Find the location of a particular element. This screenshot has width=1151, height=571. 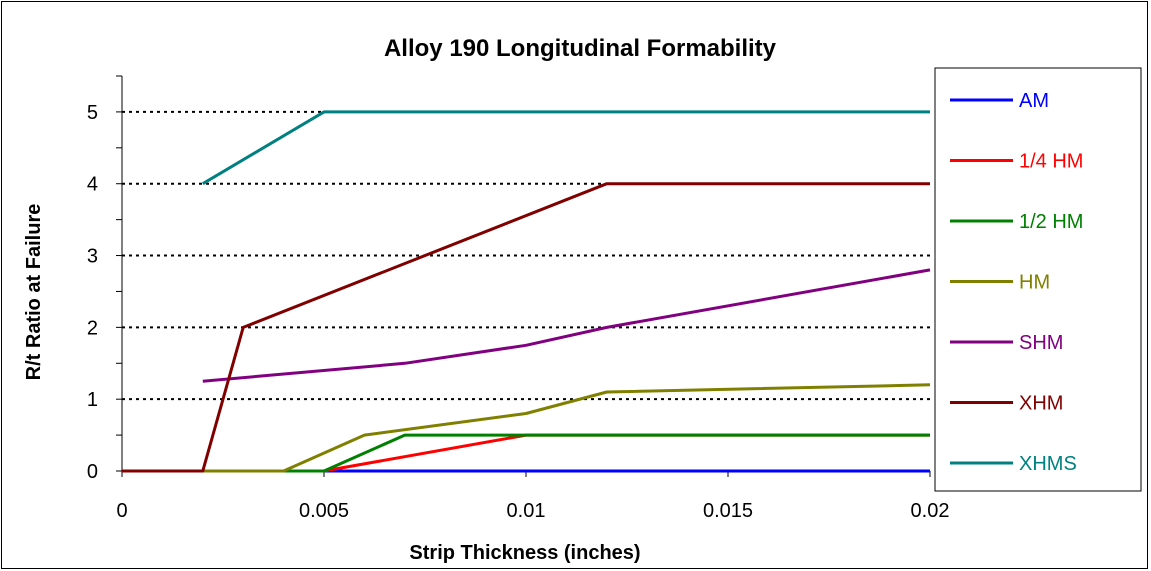

legend-box is located at coordinates (1038, 279).